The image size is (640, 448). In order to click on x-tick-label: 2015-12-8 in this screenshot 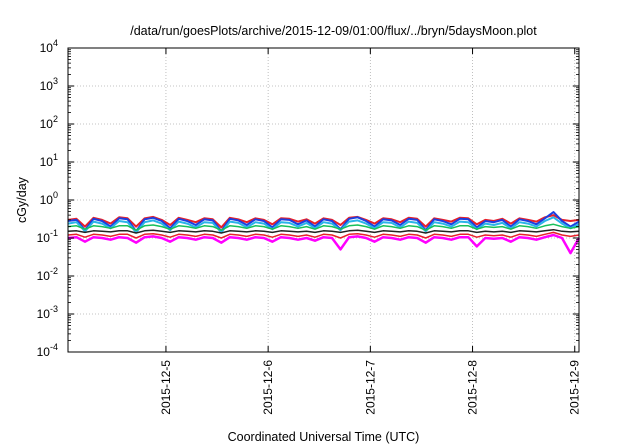, I will do `click(473, 387)`.